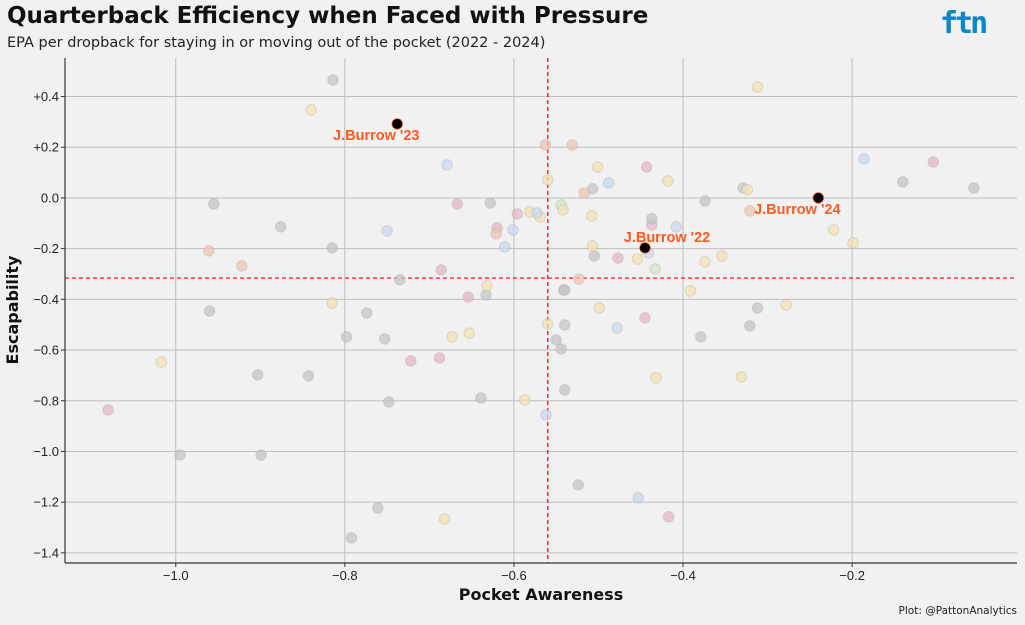 The width and height of the screenshot is (1025, 625). I want to click on plot-credit: Plot: @PattonAnalytics, so click(957, 611).